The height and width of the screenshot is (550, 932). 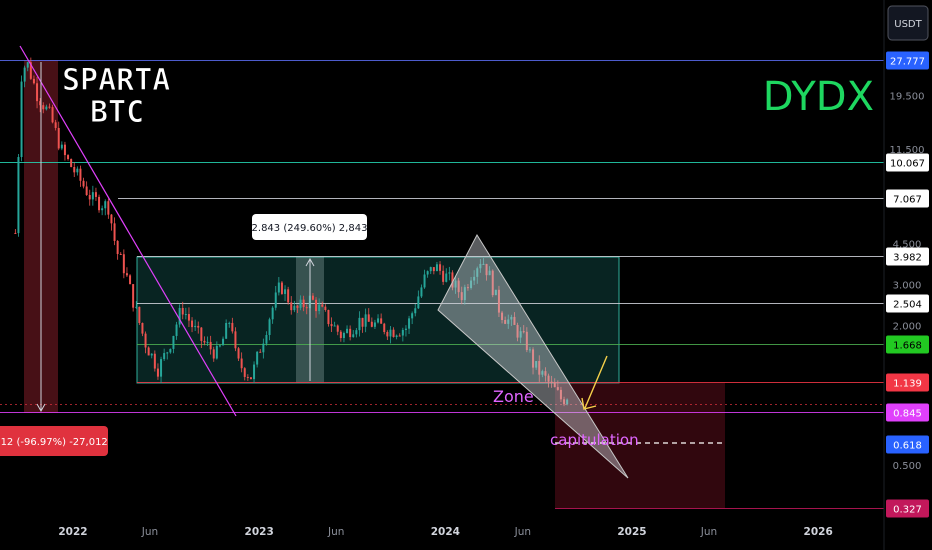 What do you see at coordinates (818, 532) in the screenshot?
I see `x-tick-label: 2026` at bounding box center [818, 532].